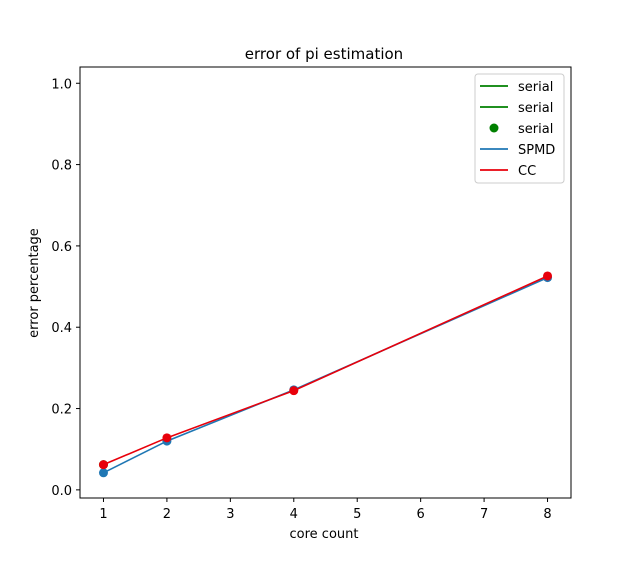 The image size is (634, 564). Describe the element at coordinates (324, 534) in the screenshot. I see `x-axis-label: core count` at that location.